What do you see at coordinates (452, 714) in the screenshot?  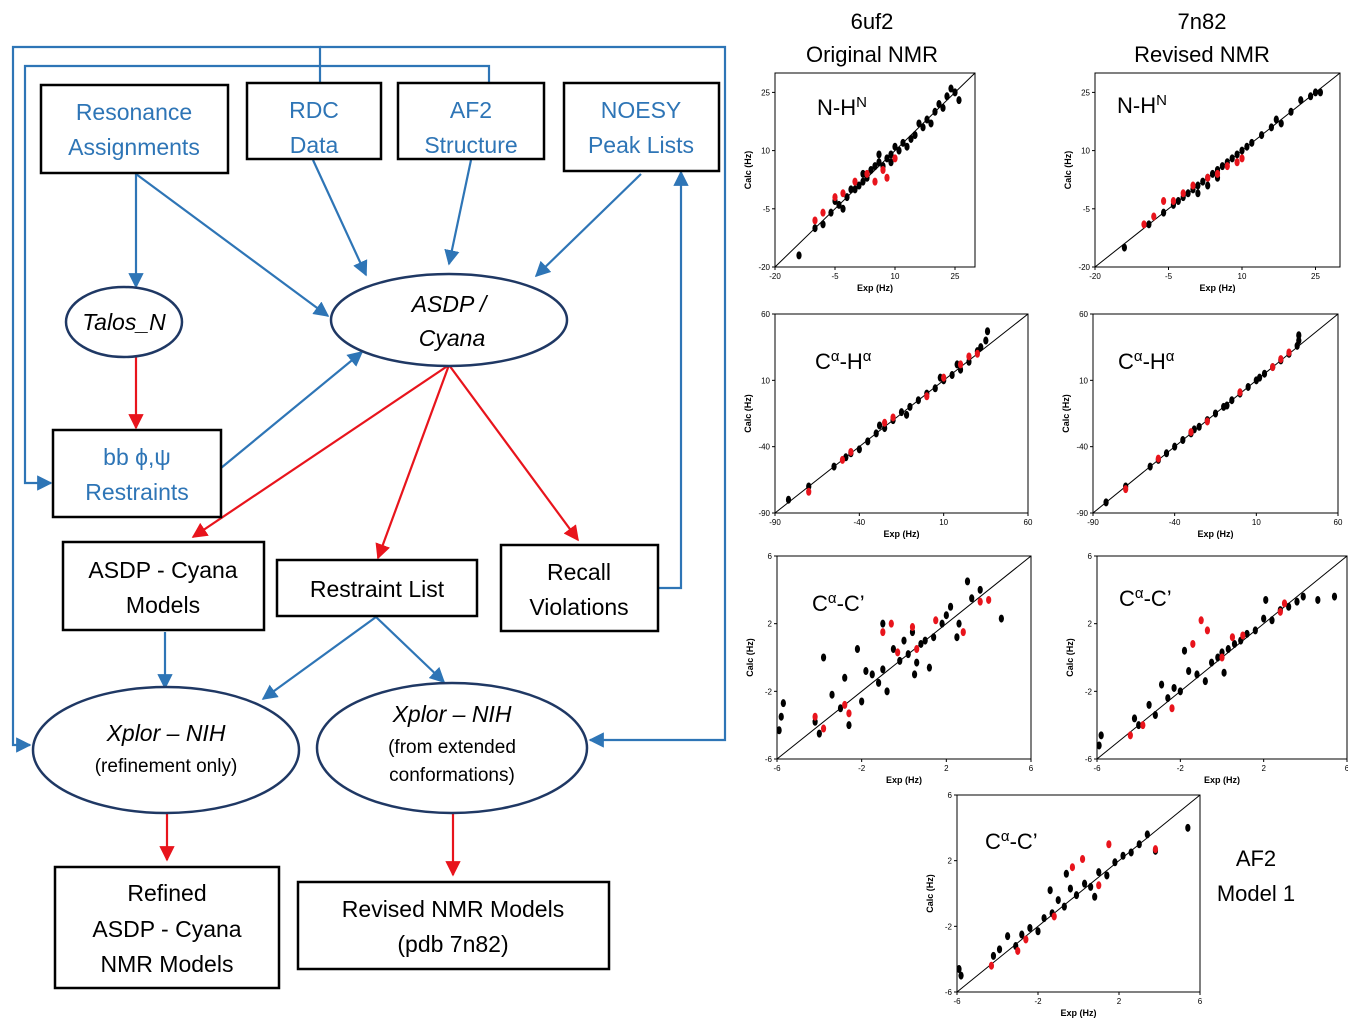 I see `node-xplor-ext-line1: Xplor – NIH` at bounding box center [452, 714].